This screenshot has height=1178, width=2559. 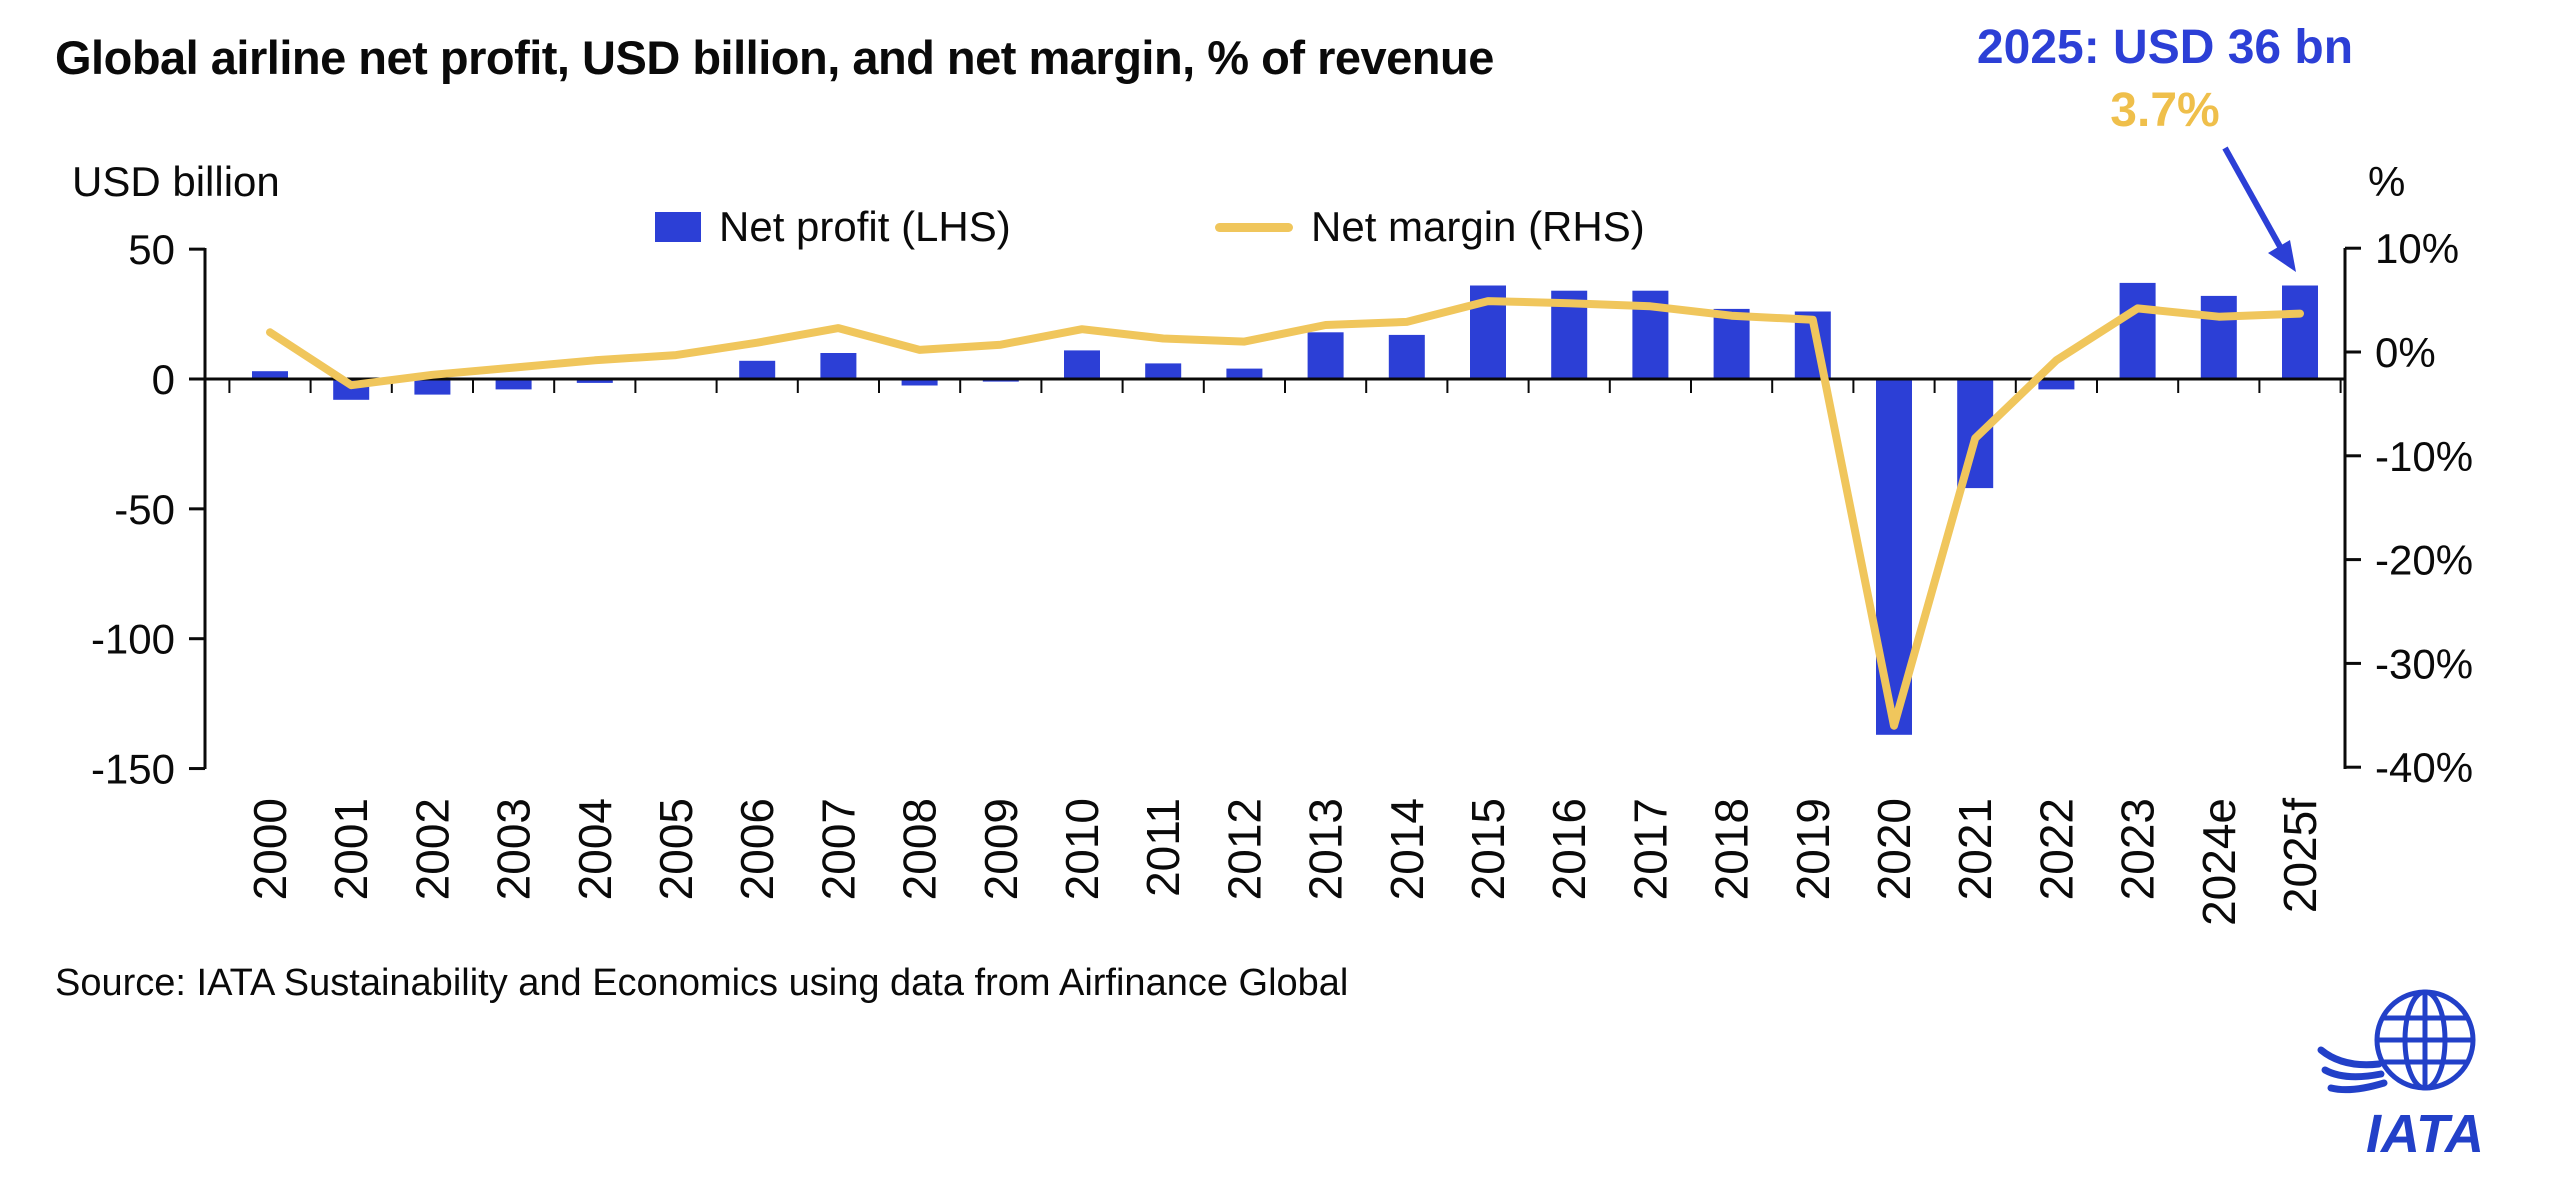 I want to click on net-profit-bar-2012, so click(x=1244, y=373).